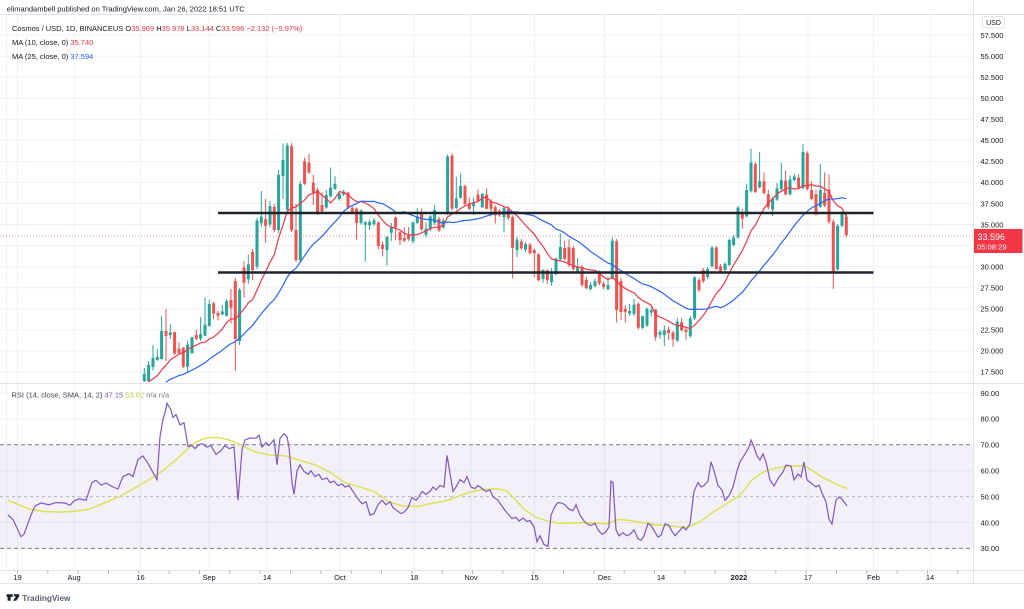  What do you see at coordinates (534, 577) in the screenshot?
I see `svg-text: 15` at bounding box center [534, 577].